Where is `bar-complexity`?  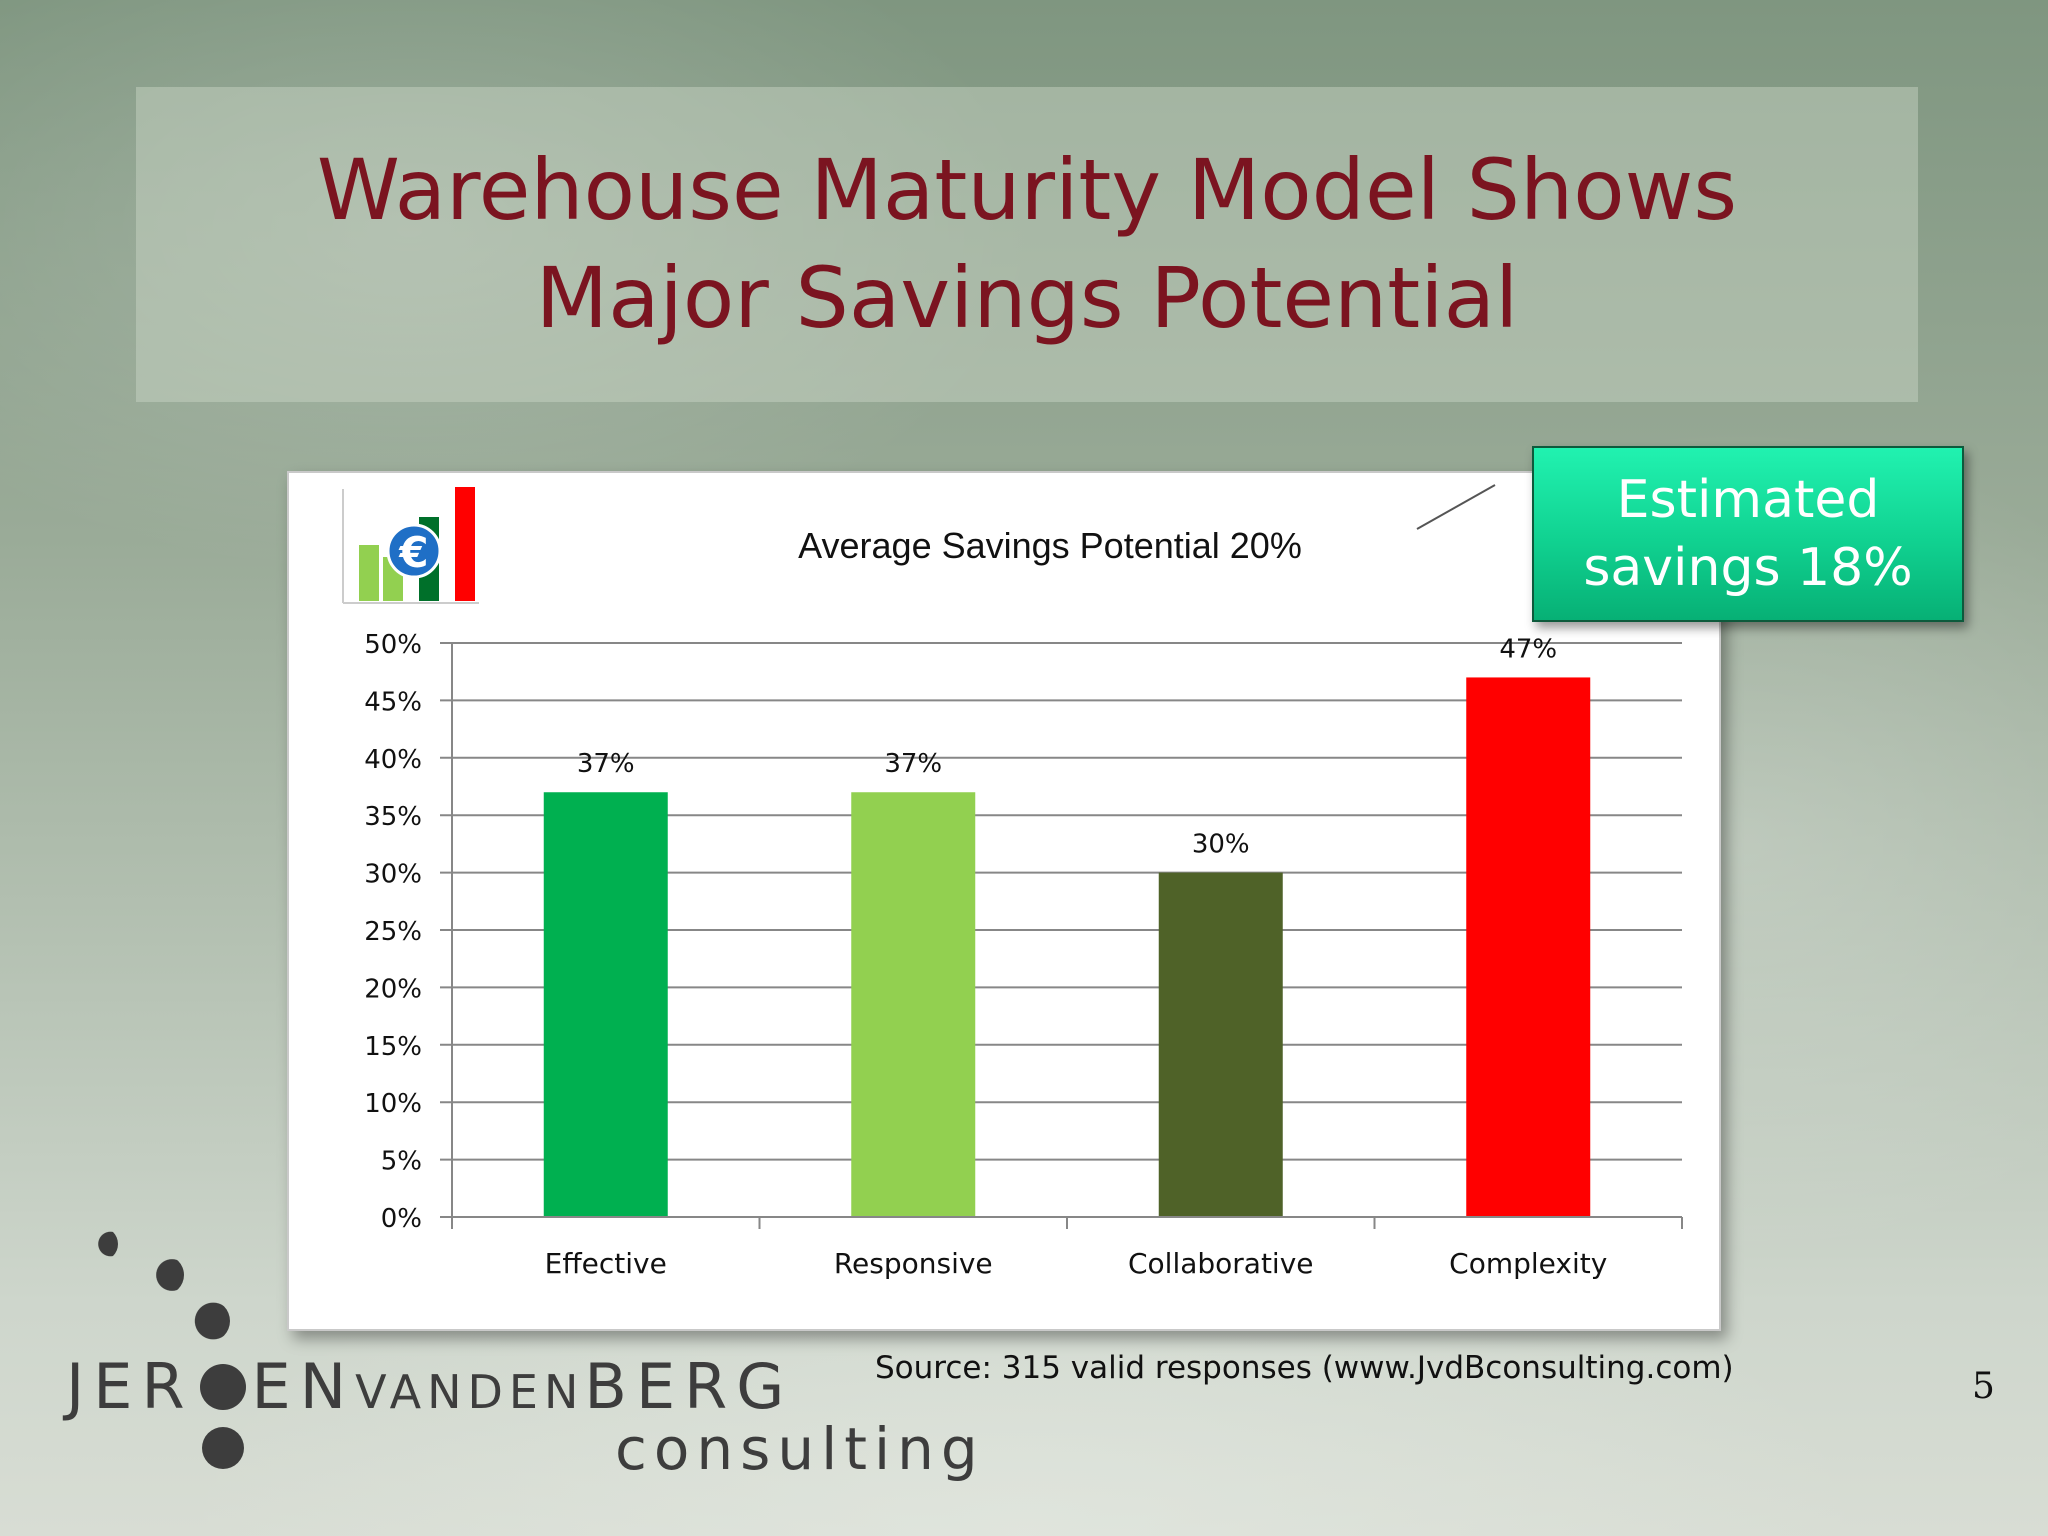 bar-complexity is located at coordinates (1528, 947).